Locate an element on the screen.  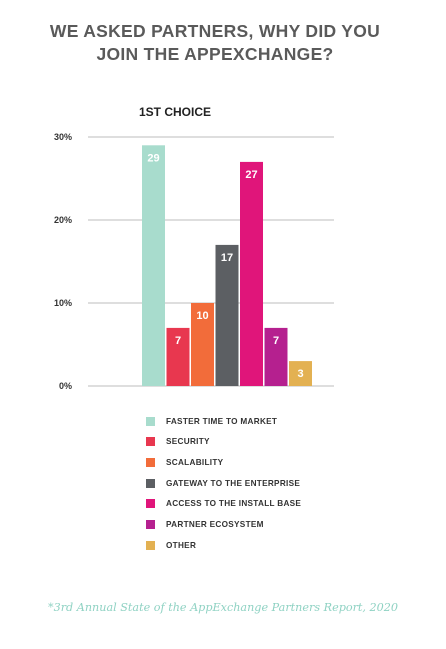
bar-value-label: 3 is located at coordinates (300, 374).